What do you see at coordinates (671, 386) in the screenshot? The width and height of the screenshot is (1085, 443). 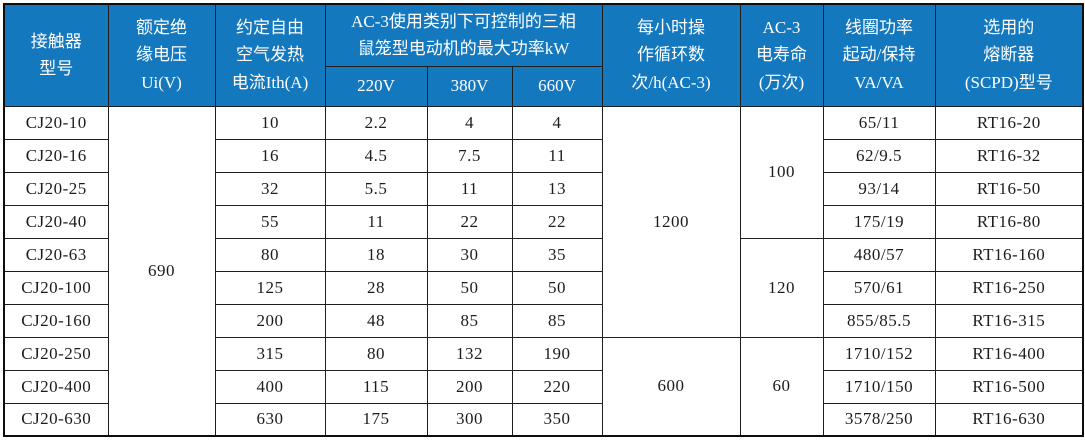 I see `cell-cycles-merged: 600` at bounding box center [671, 386].